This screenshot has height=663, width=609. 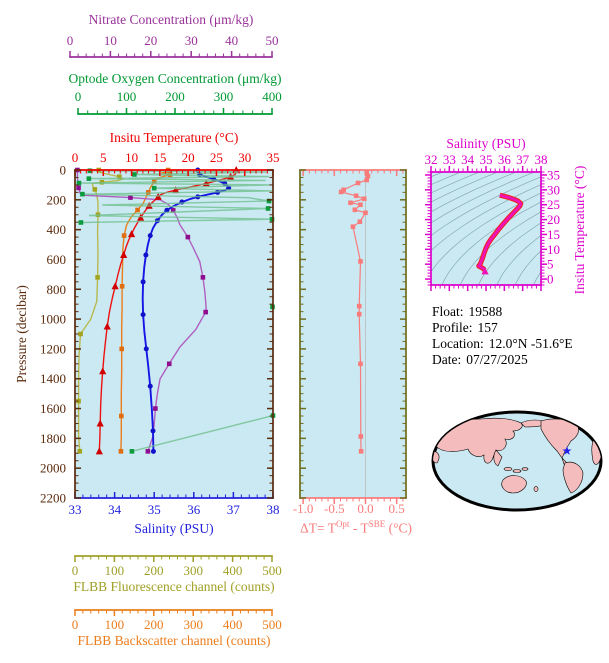 What do you see at coordinates (579, 230) in the screenshot?
I see `ts-temperature-axis-title: Insitu Temperature (°C)` at bounding box center [579, 230].